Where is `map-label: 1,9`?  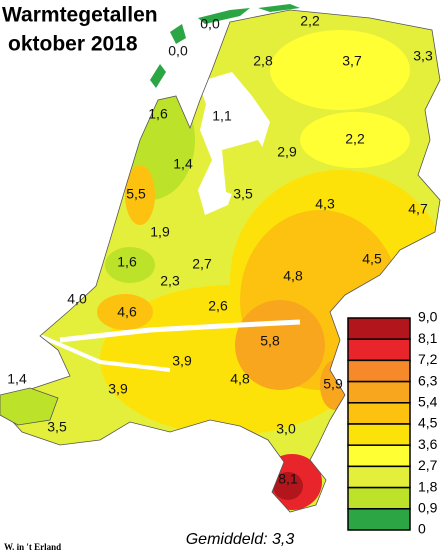 map-label: 1,9 is located at coordinates (160, 232).